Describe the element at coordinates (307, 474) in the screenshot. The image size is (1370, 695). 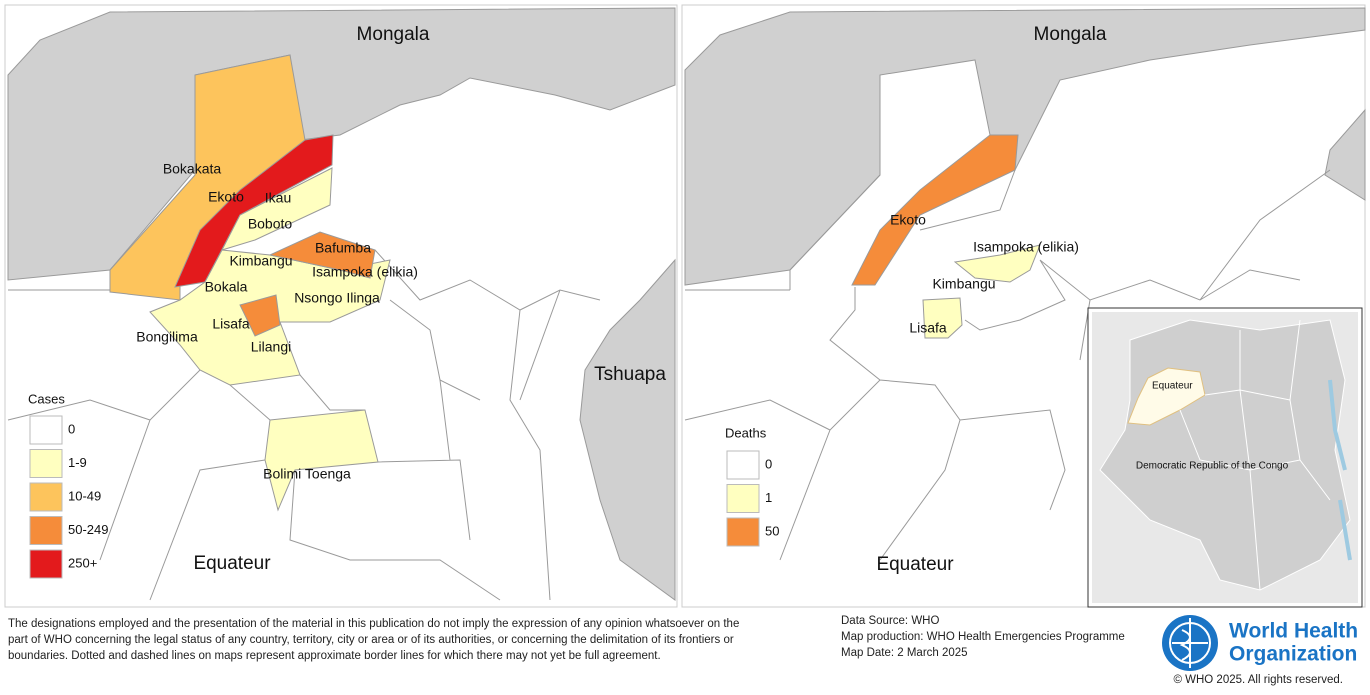
I see `region-label: Bolimi Toenga` at that location.